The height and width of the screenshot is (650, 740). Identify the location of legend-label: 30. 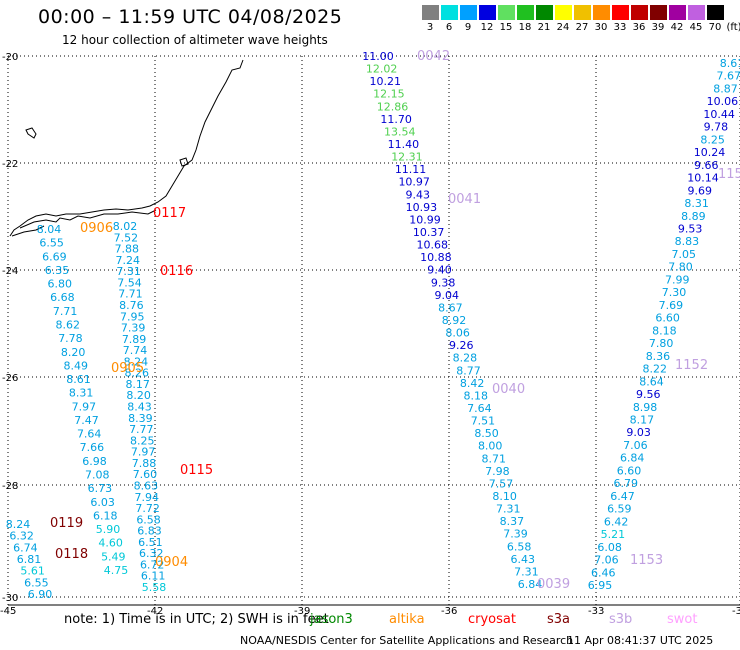
(601, 27).